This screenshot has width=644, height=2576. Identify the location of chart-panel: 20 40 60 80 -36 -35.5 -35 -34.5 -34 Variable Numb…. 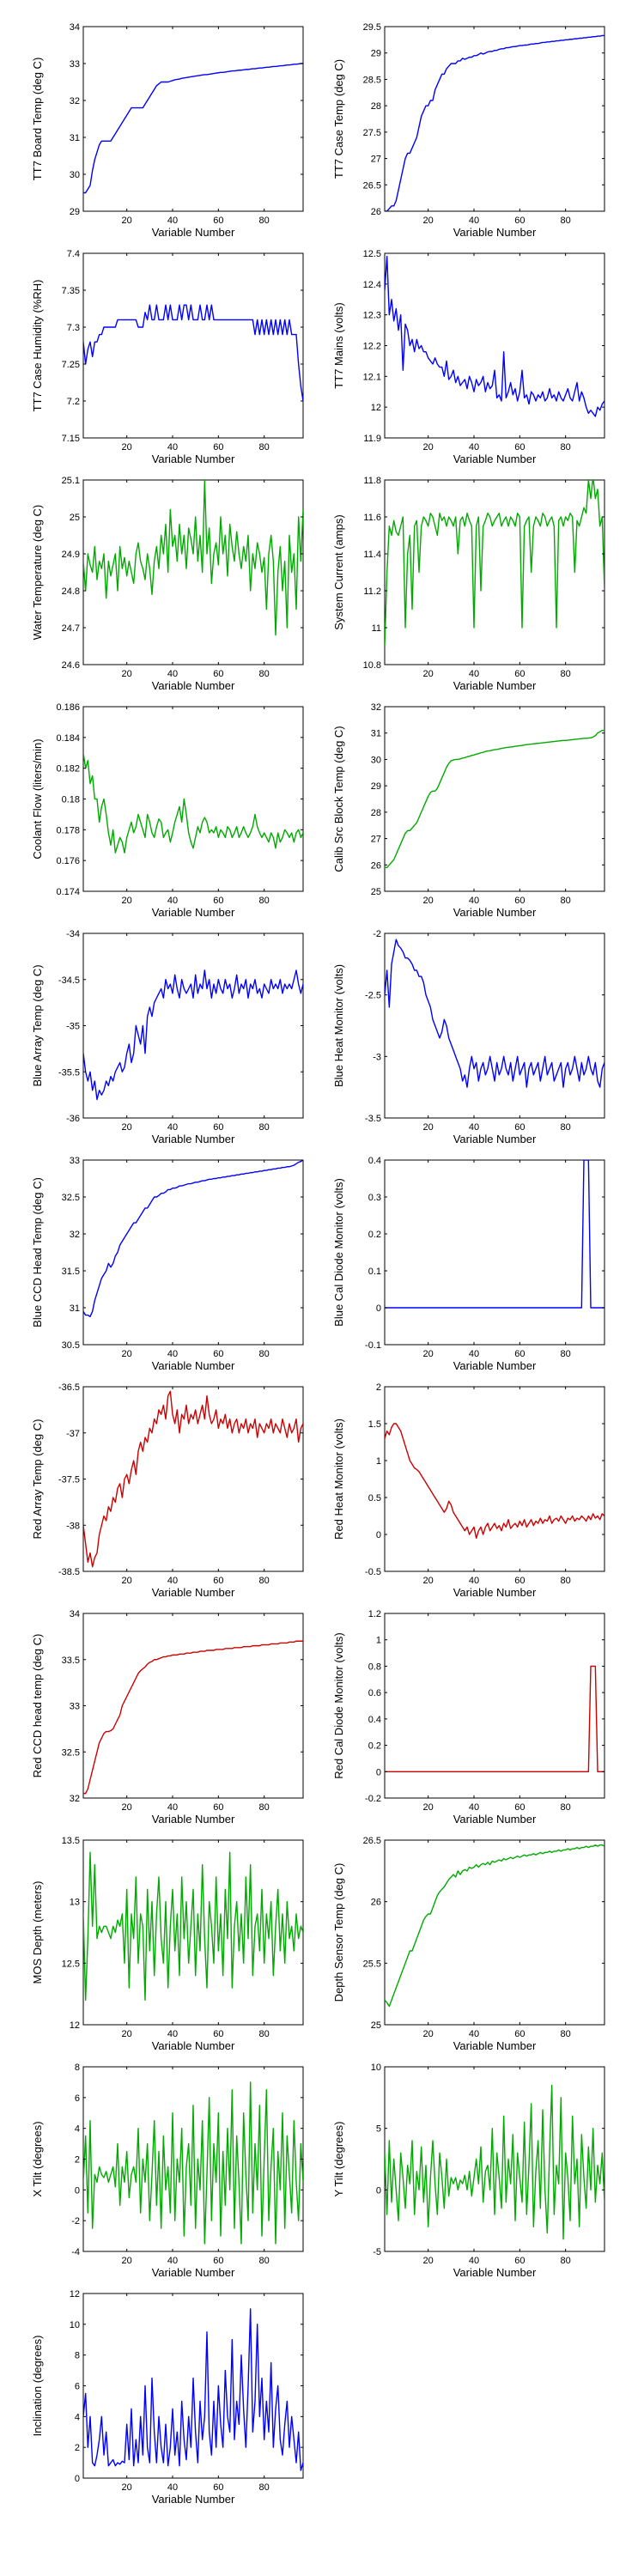
(167, 1037).